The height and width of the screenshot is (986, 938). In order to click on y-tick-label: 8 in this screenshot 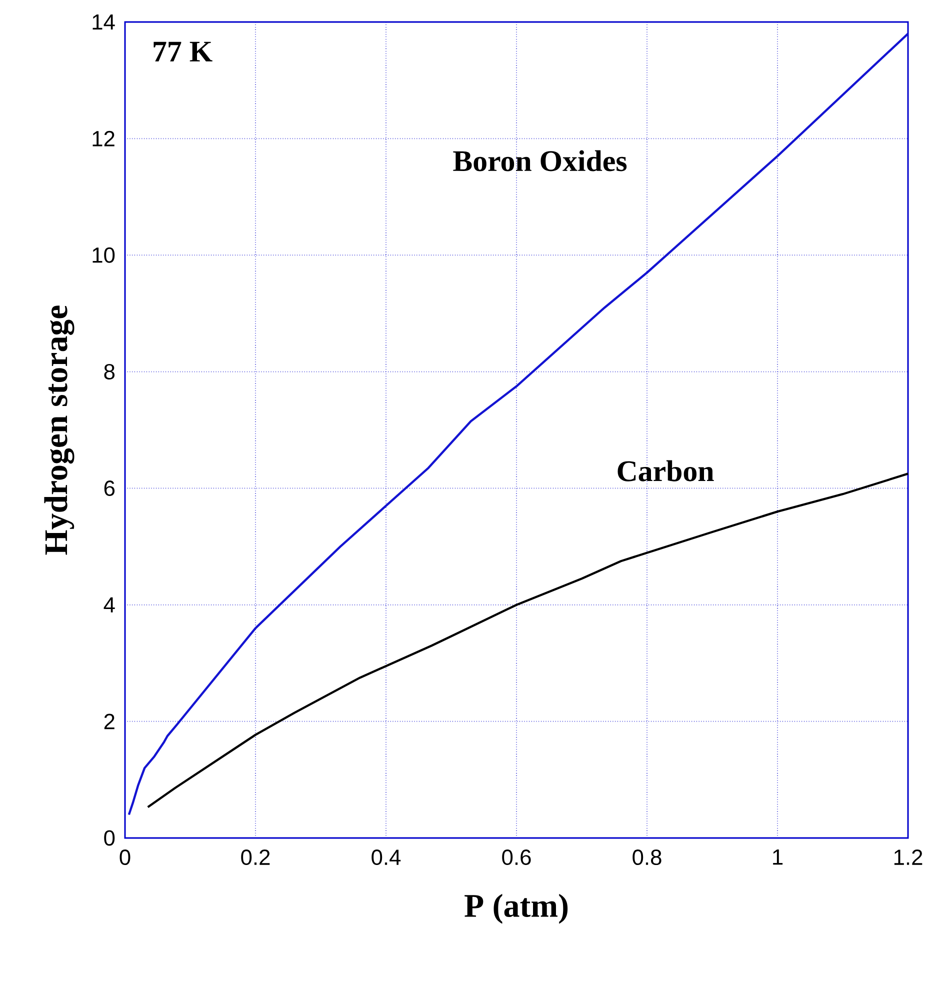, I will do `click(109, 372)`.